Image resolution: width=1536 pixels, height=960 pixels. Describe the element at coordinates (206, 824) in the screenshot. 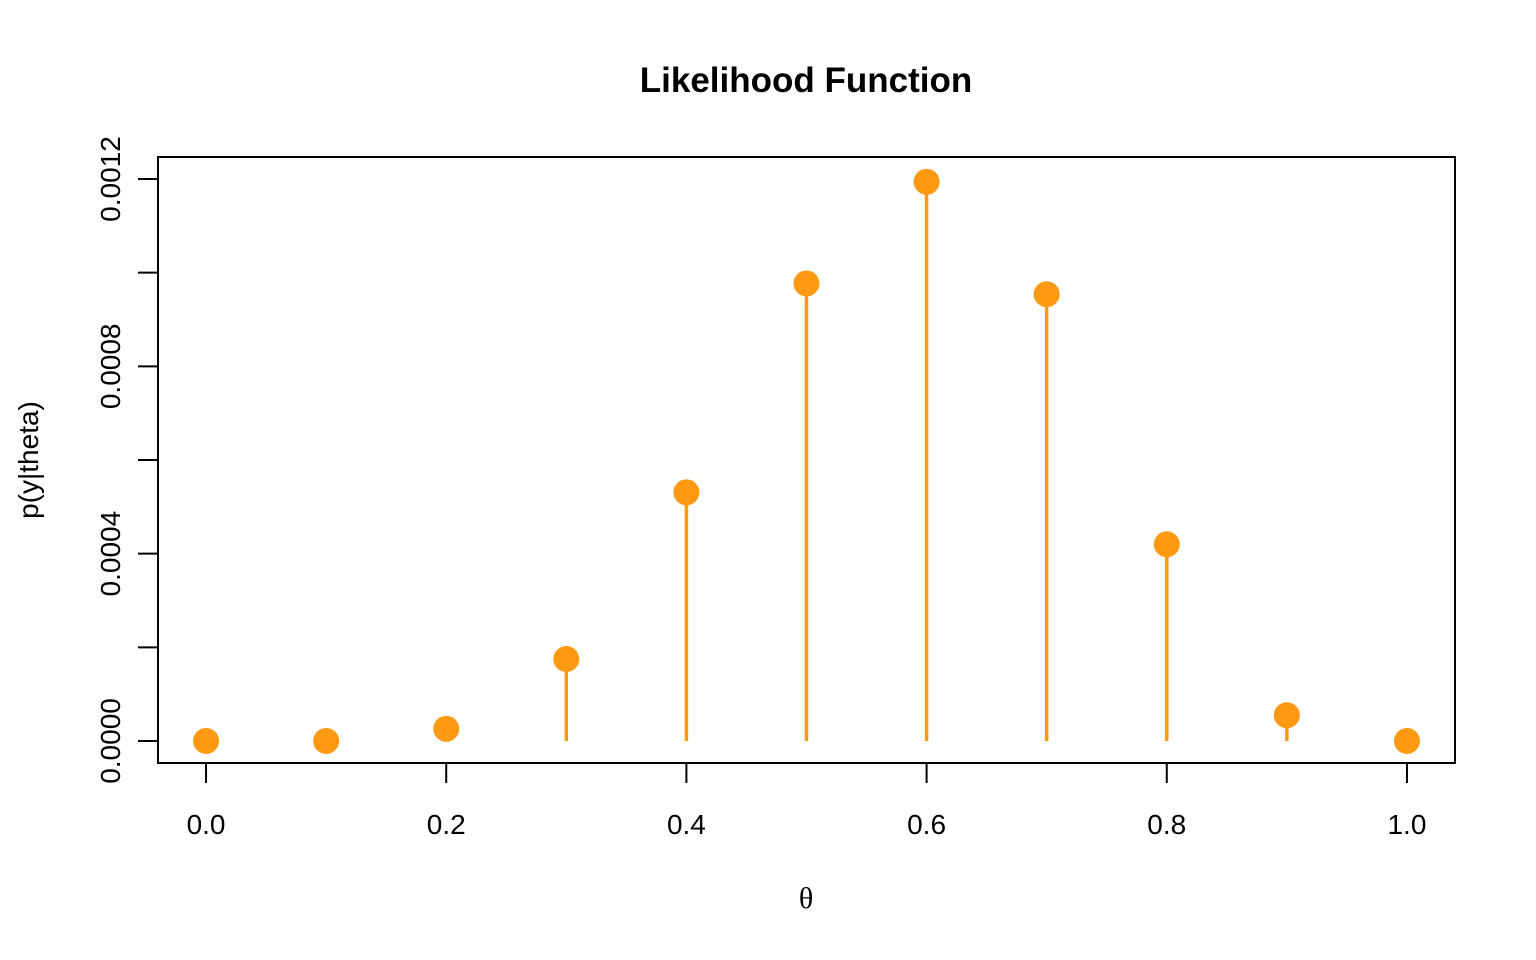

I see `x-tick-label: 0.0` at that location.